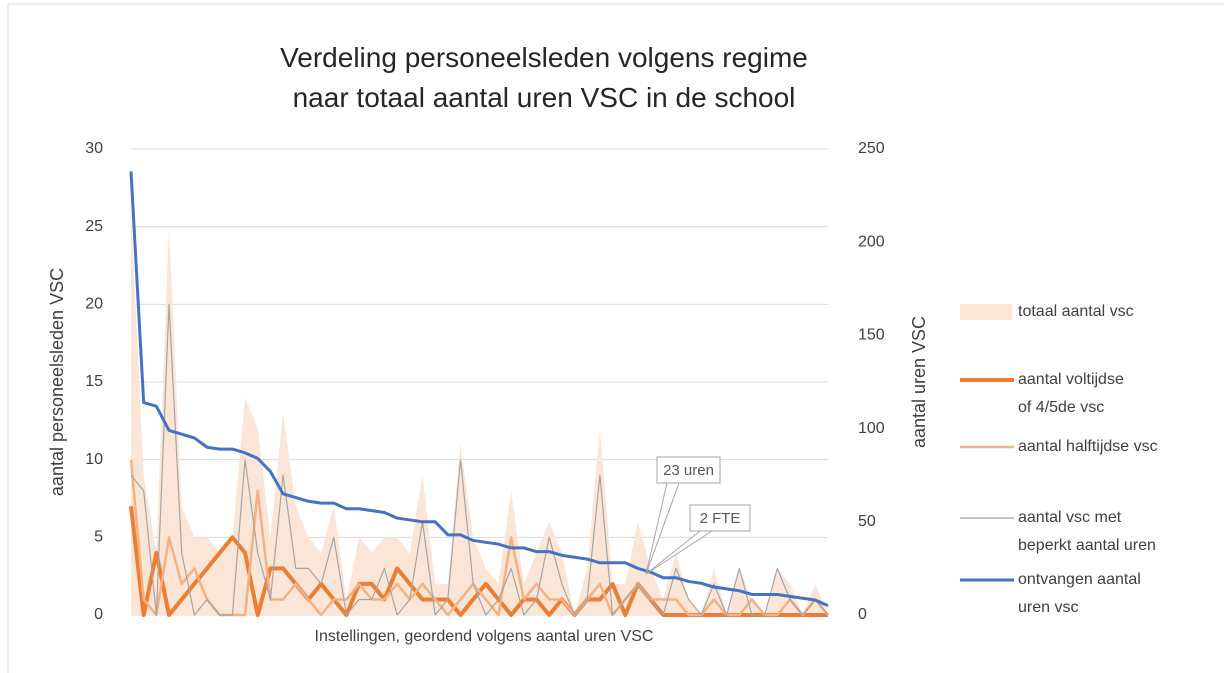 The width and height of the screenshot is (1224, 673). I want to click on annotation: 2 FTE, so click(720, 518).